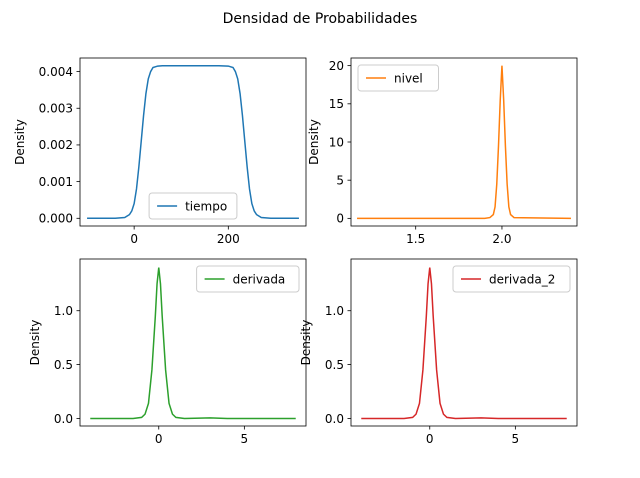  Describe the element at coordinates (206, 207) in the screenshot. I see `legend-label: tiempo` at that location.